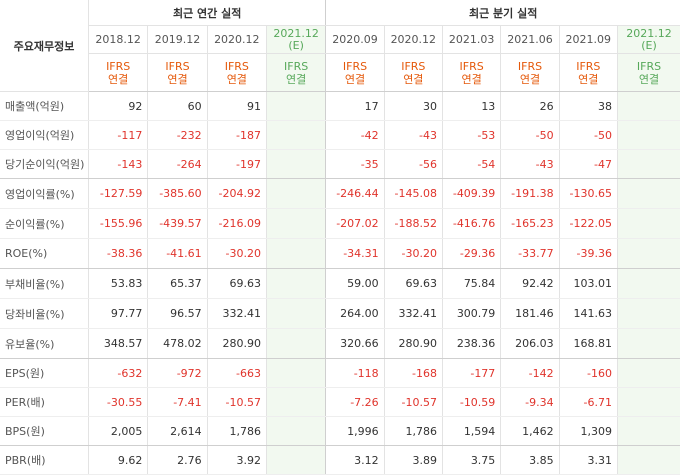 This screenshot has width=680, height=475. Describe the element at coordinates (44, 431) in the screenshot. I see `row-label: BPS(원)` at that location.